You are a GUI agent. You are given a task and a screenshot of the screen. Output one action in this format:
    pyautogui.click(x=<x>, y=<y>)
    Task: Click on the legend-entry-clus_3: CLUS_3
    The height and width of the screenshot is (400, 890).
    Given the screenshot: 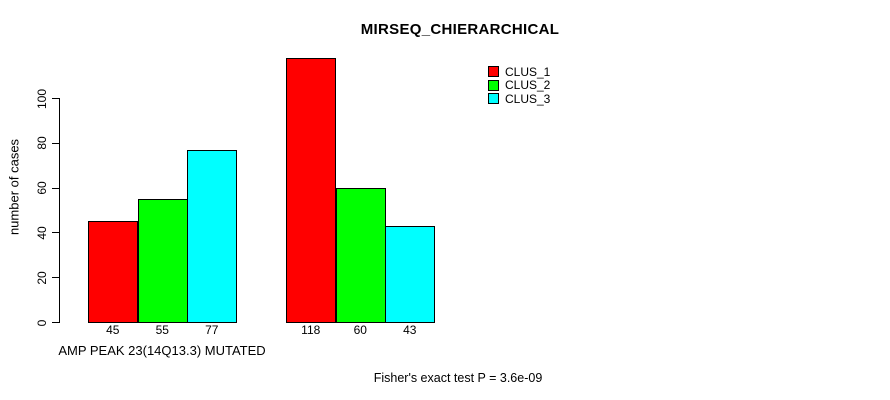 What is the action you would take?
    pyautogui.click(x=519, y=99)
    